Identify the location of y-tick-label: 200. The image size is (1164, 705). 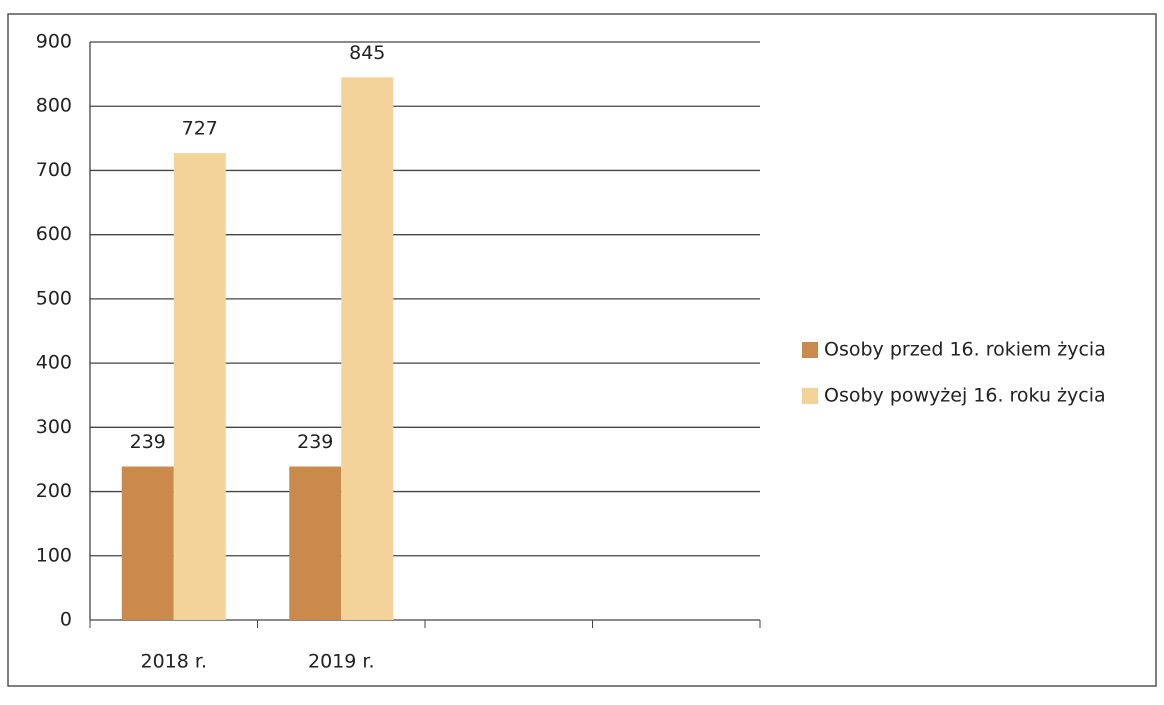
(54, 491).